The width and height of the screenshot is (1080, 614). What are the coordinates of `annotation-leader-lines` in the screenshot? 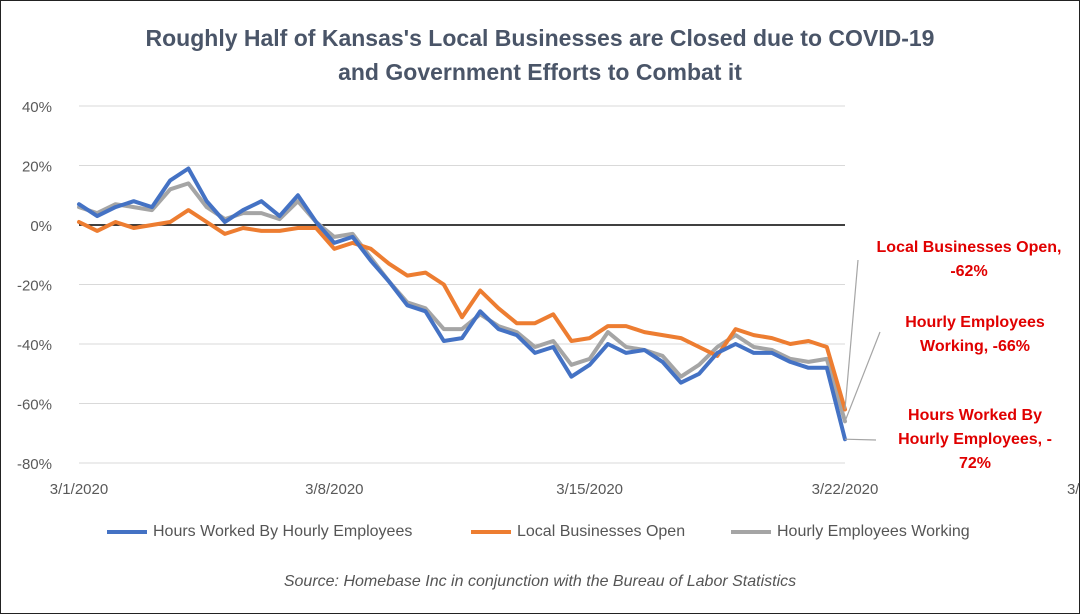 It's located at (862, 350).